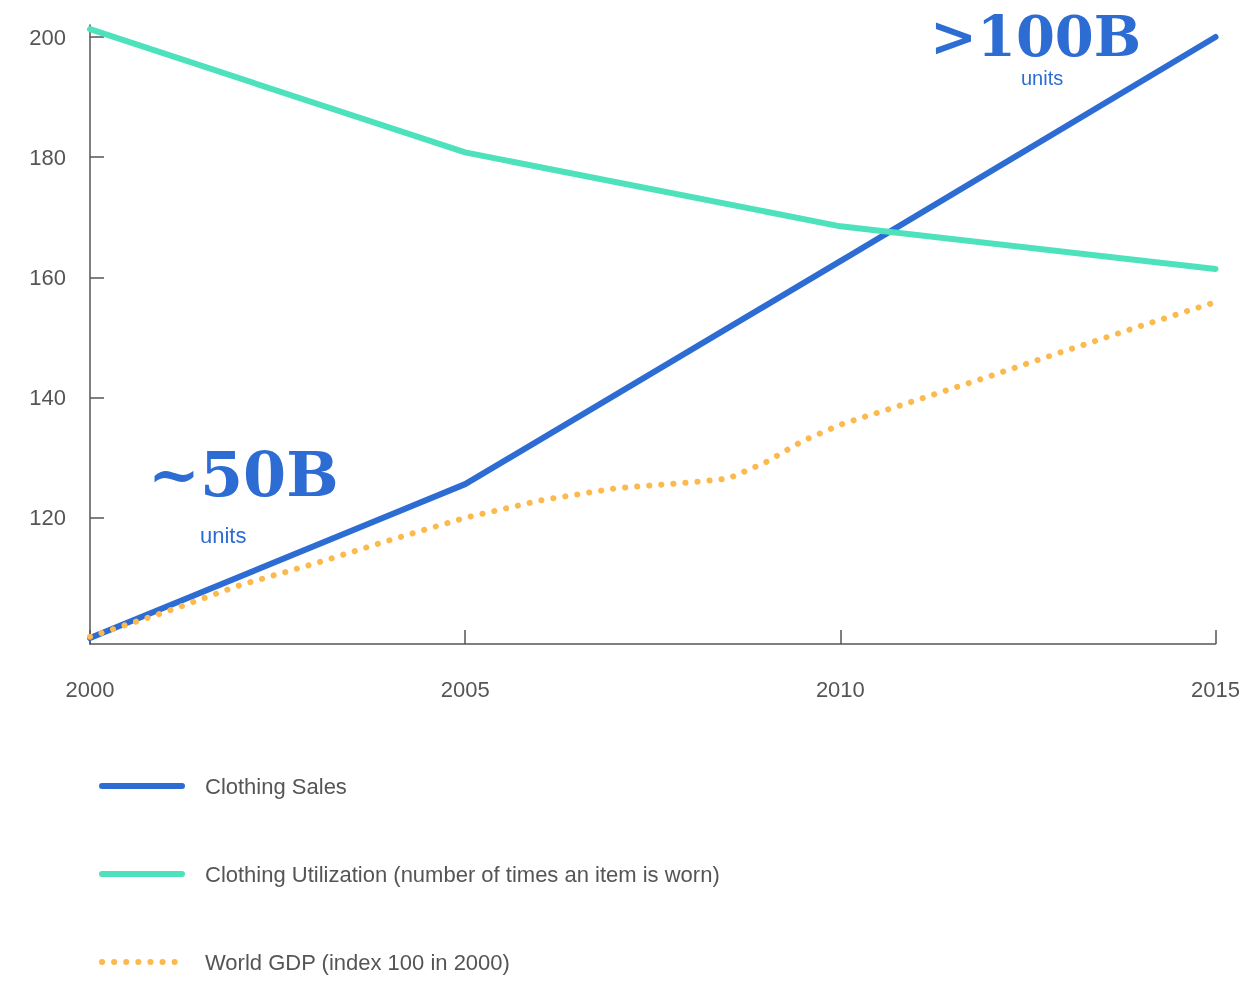 This screenshot has height=992, width=1251. I want to click on x-tick-label: 2005, so click(465, 689).